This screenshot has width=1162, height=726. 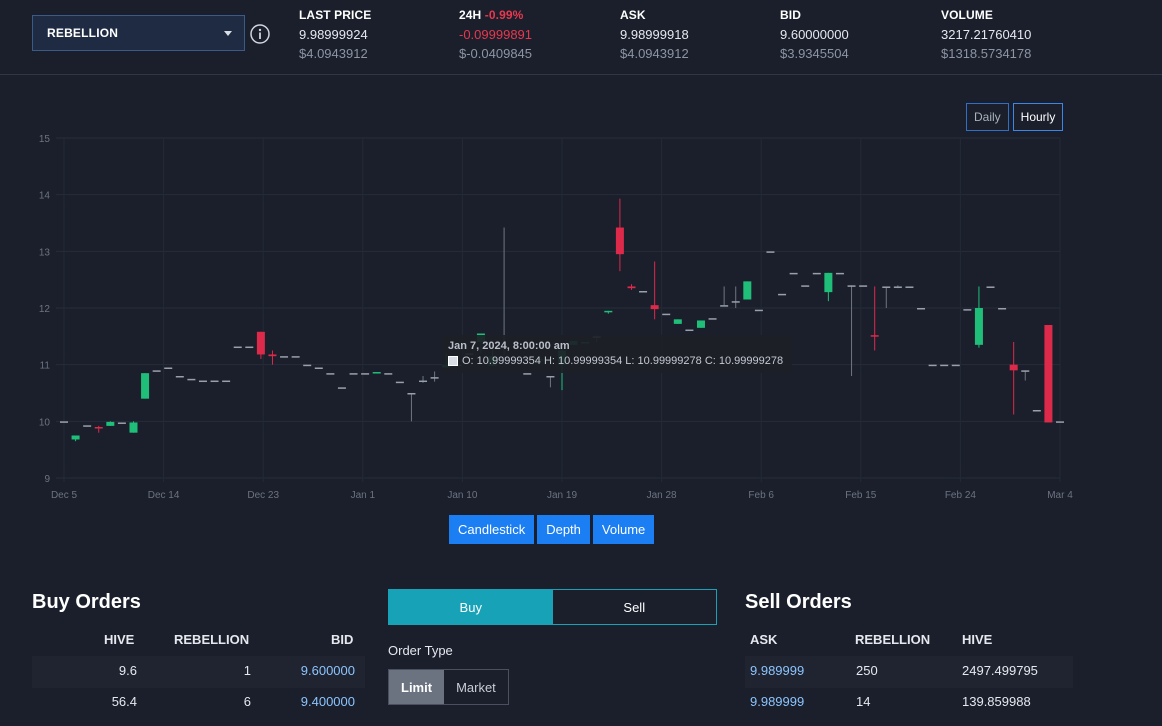 What do you see at coordinates (814, 34) in the screenshot?
I see `stat-bid: BID 9.60000000 $3.9345504` at bounding box center [814, 34].